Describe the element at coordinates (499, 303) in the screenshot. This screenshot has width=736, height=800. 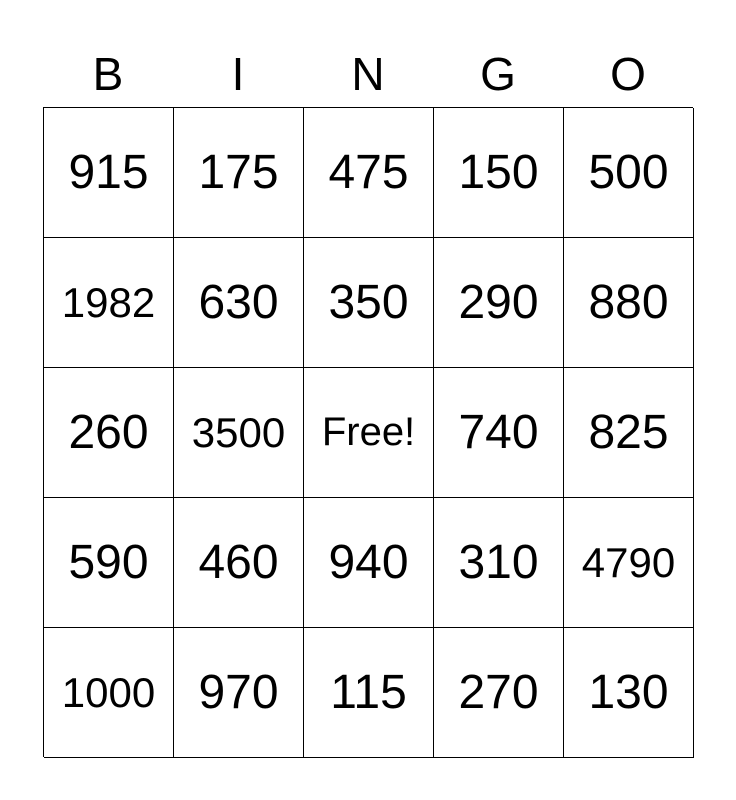
I see `bingo-cell: 290` at that location.